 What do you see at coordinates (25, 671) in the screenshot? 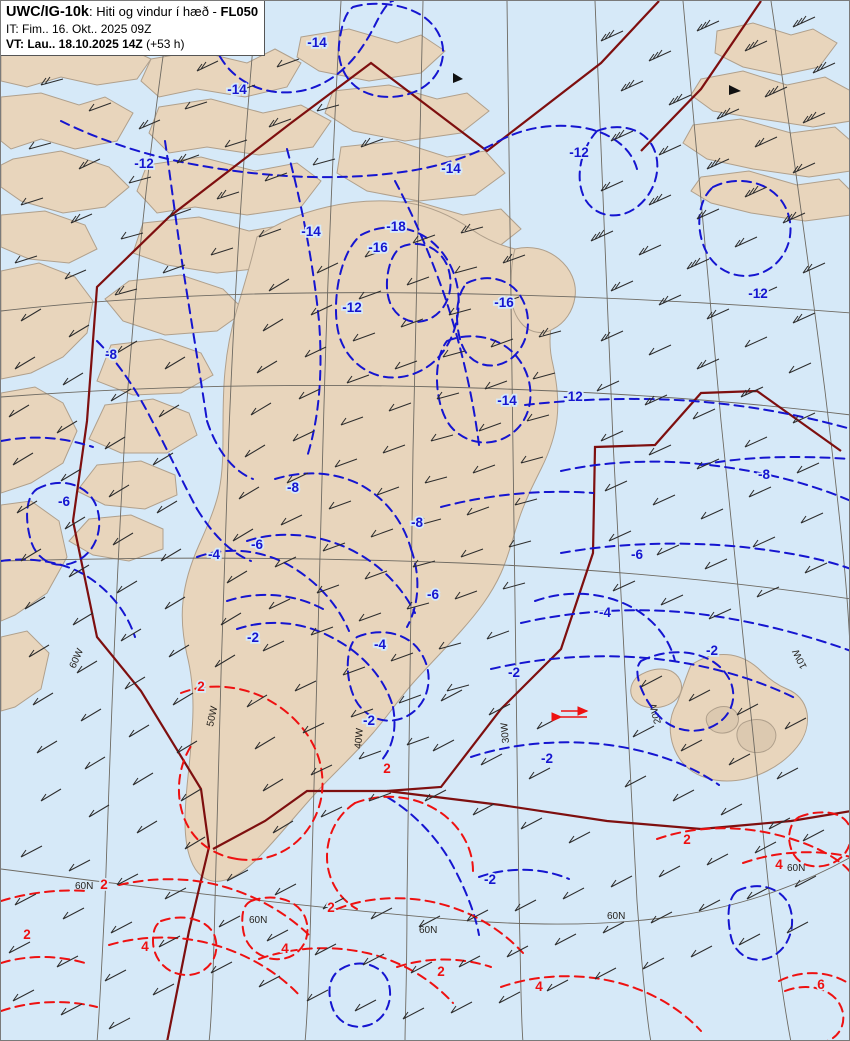
I see `land-labrador-s` at bounding box center [25, 671].